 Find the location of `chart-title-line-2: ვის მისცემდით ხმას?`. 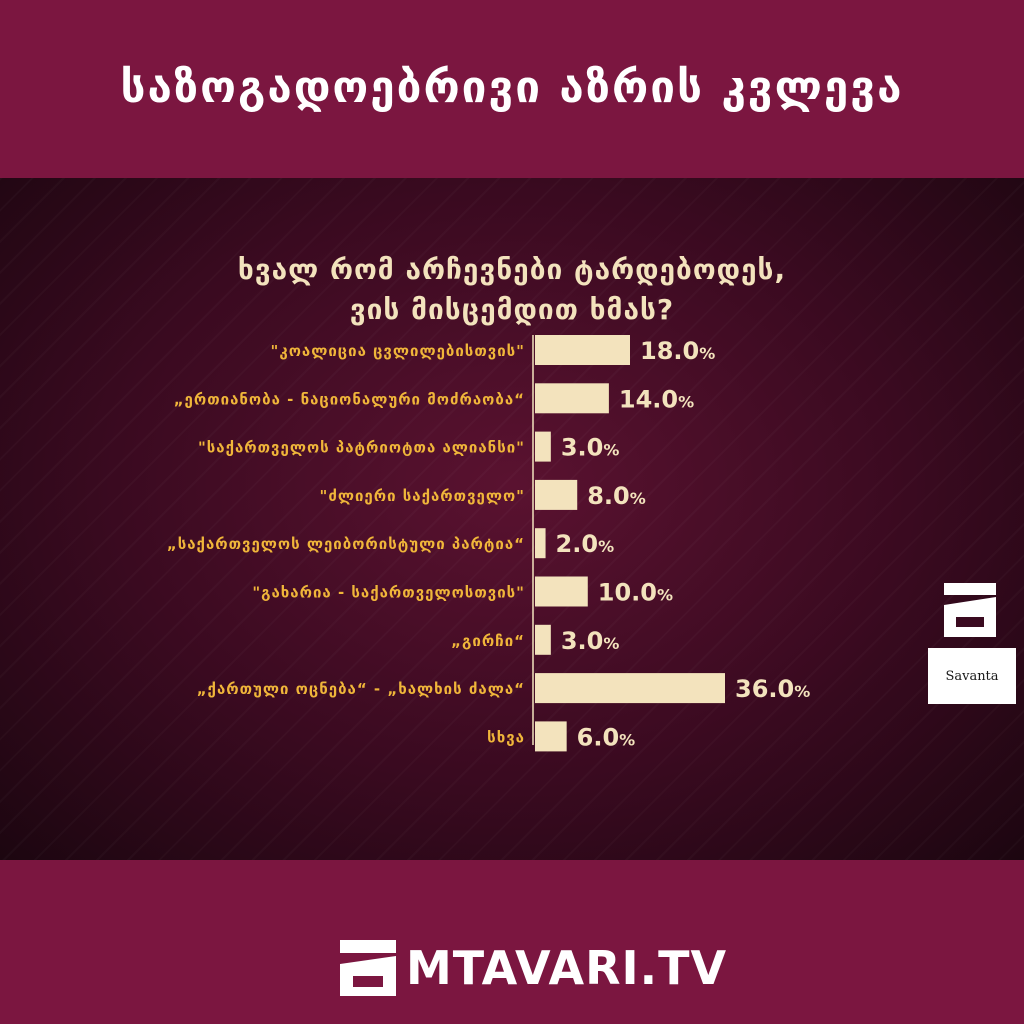

chart-title-line-2: ვის მისცემდით ხმას? is located at coordinates (512, 309).